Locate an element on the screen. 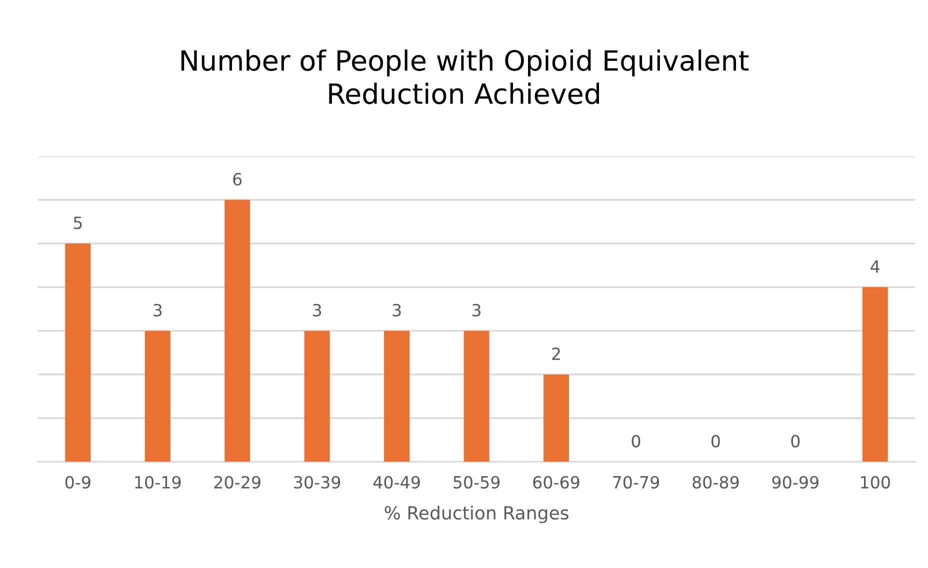 This screenshot has height=568, width=928. x-tick-label: 70-79 is located at coordinates (636, 482).